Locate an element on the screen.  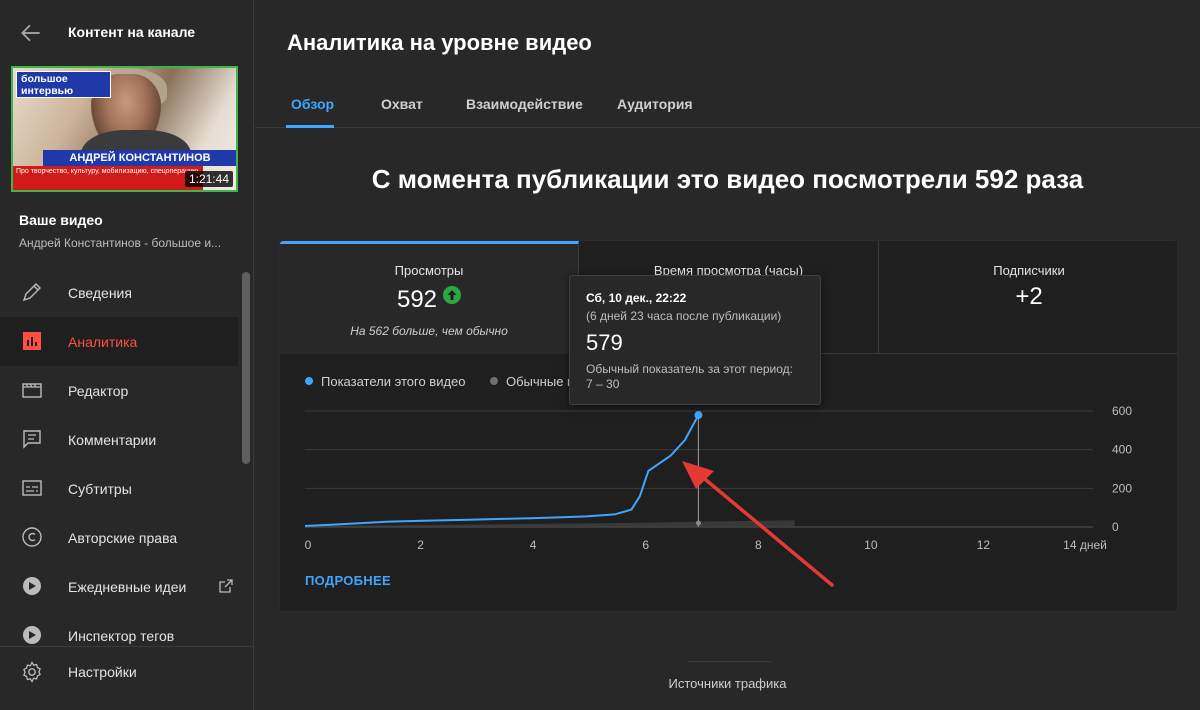
tab-engagement: Взаимодействие is located at coordinates (524, 104).